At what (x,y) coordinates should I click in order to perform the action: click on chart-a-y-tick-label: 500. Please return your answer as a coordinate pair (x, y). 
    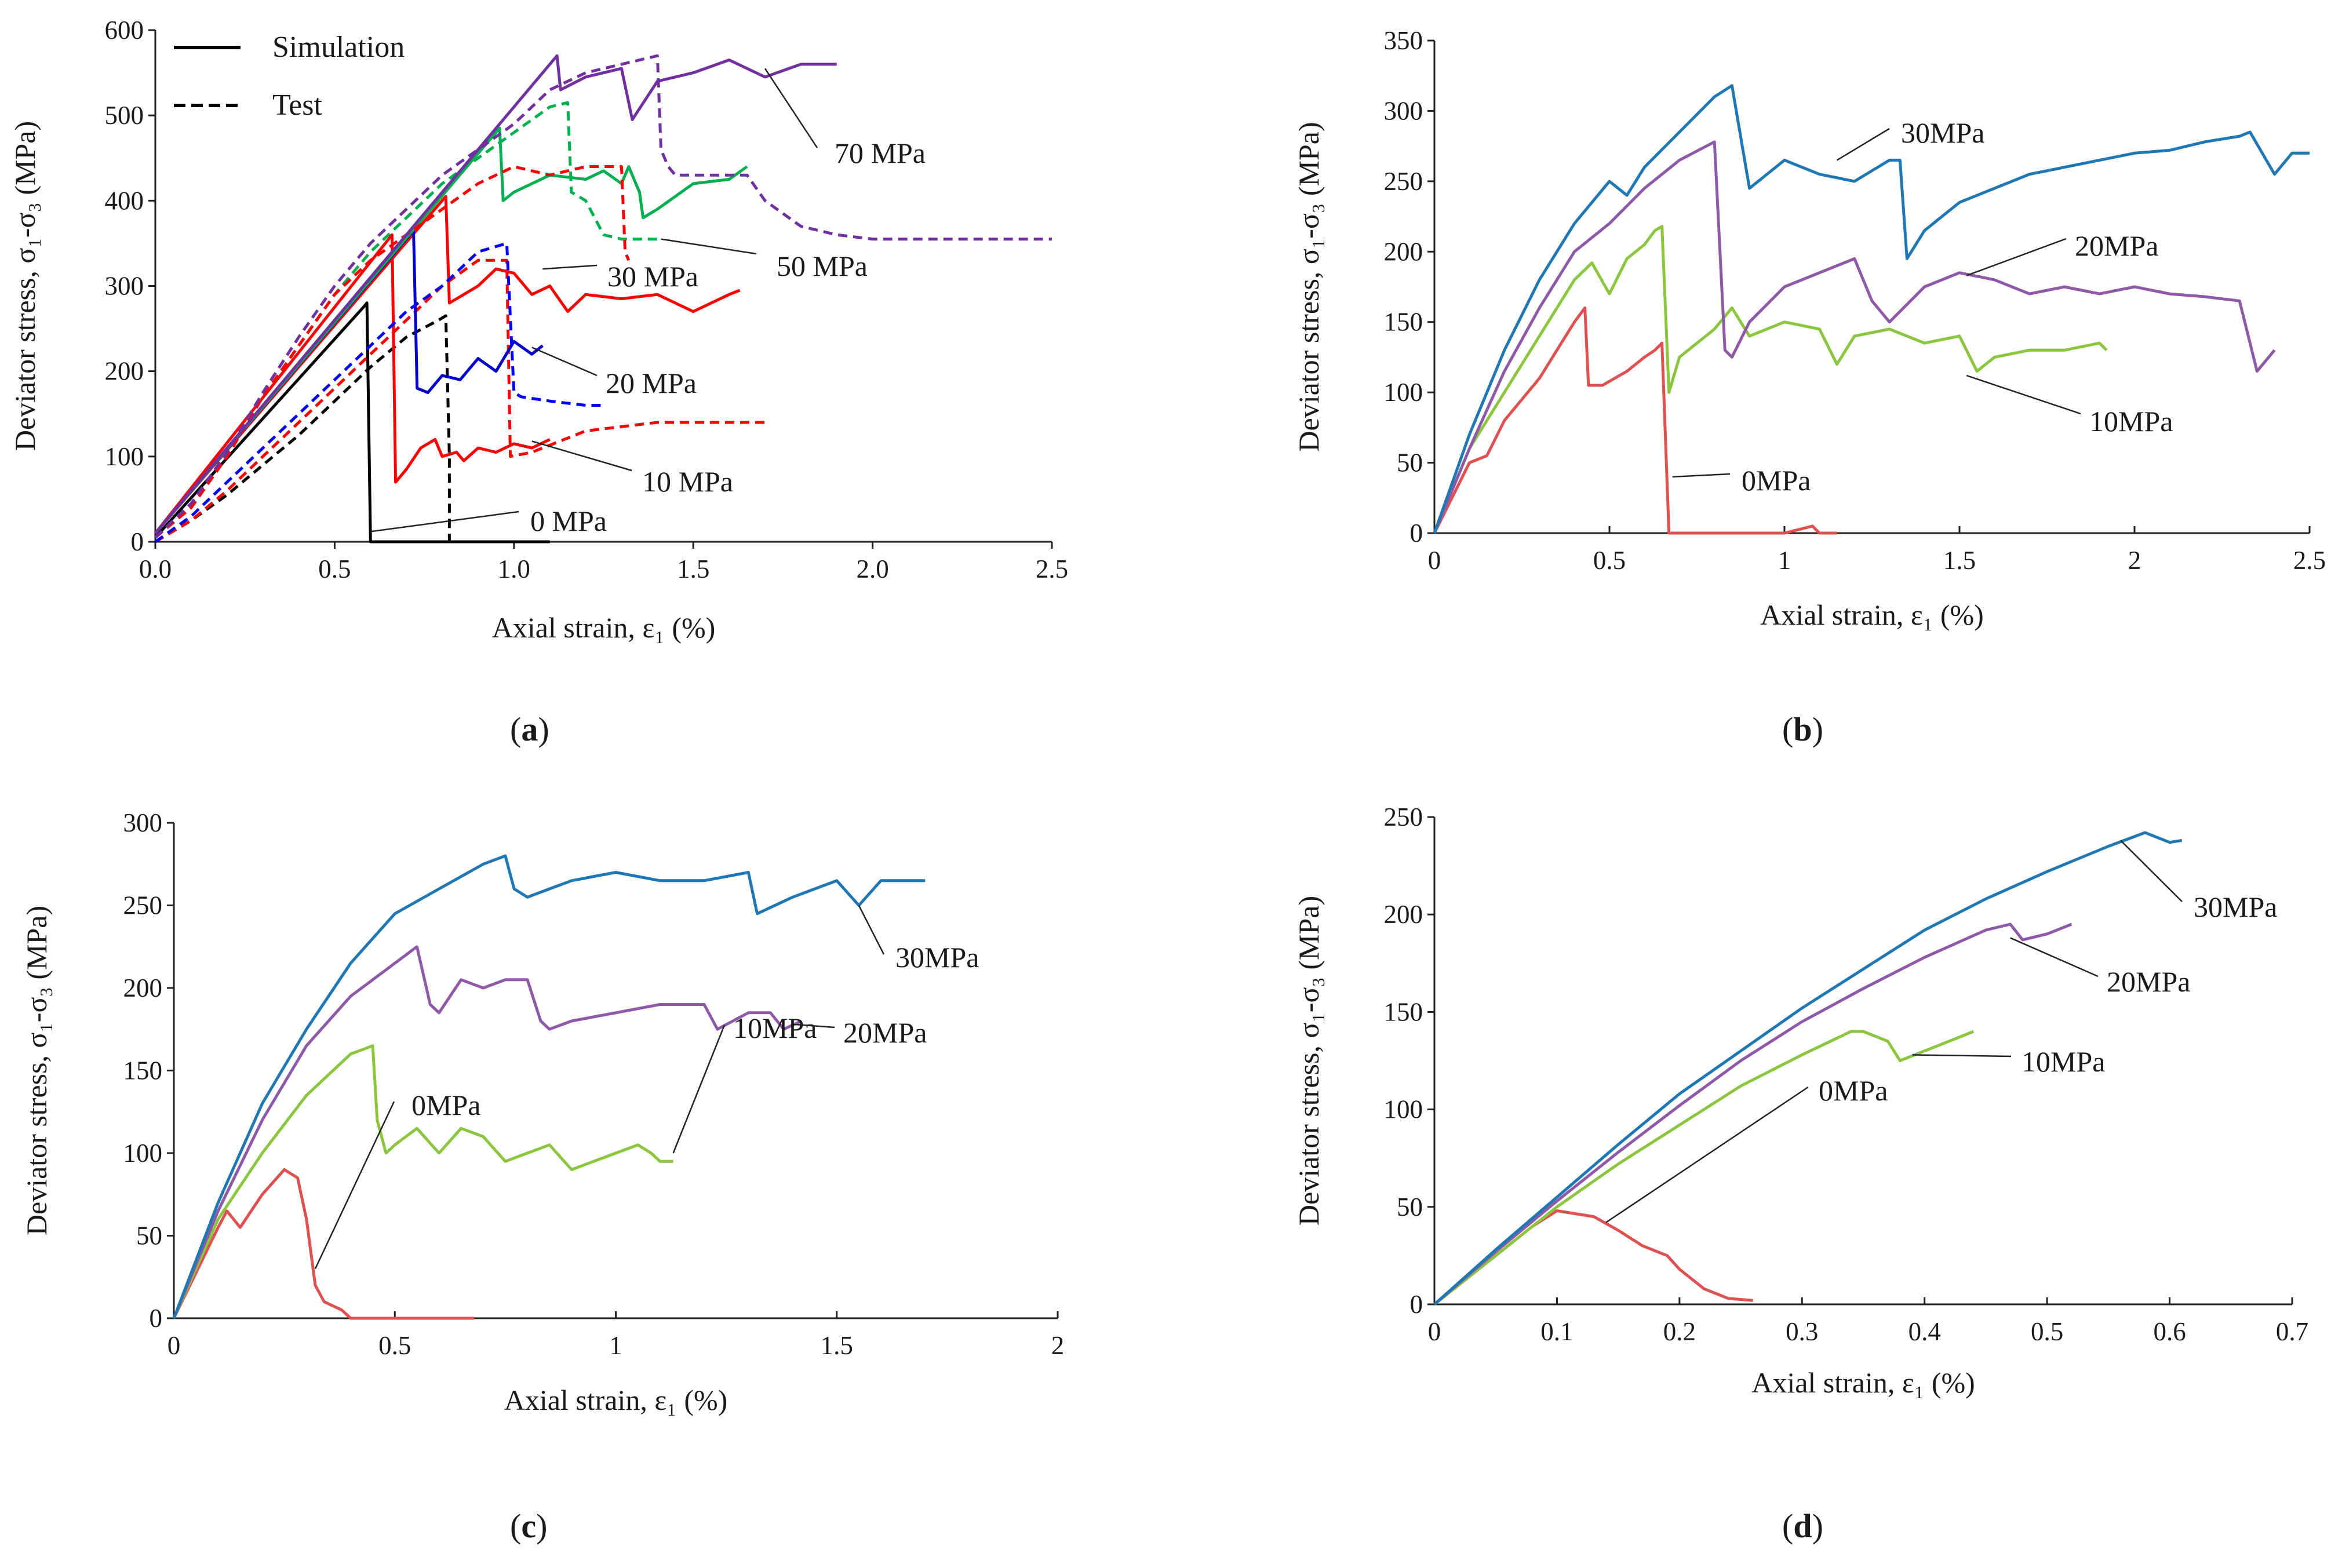
    Looking at the image, I should click on (124, 115).